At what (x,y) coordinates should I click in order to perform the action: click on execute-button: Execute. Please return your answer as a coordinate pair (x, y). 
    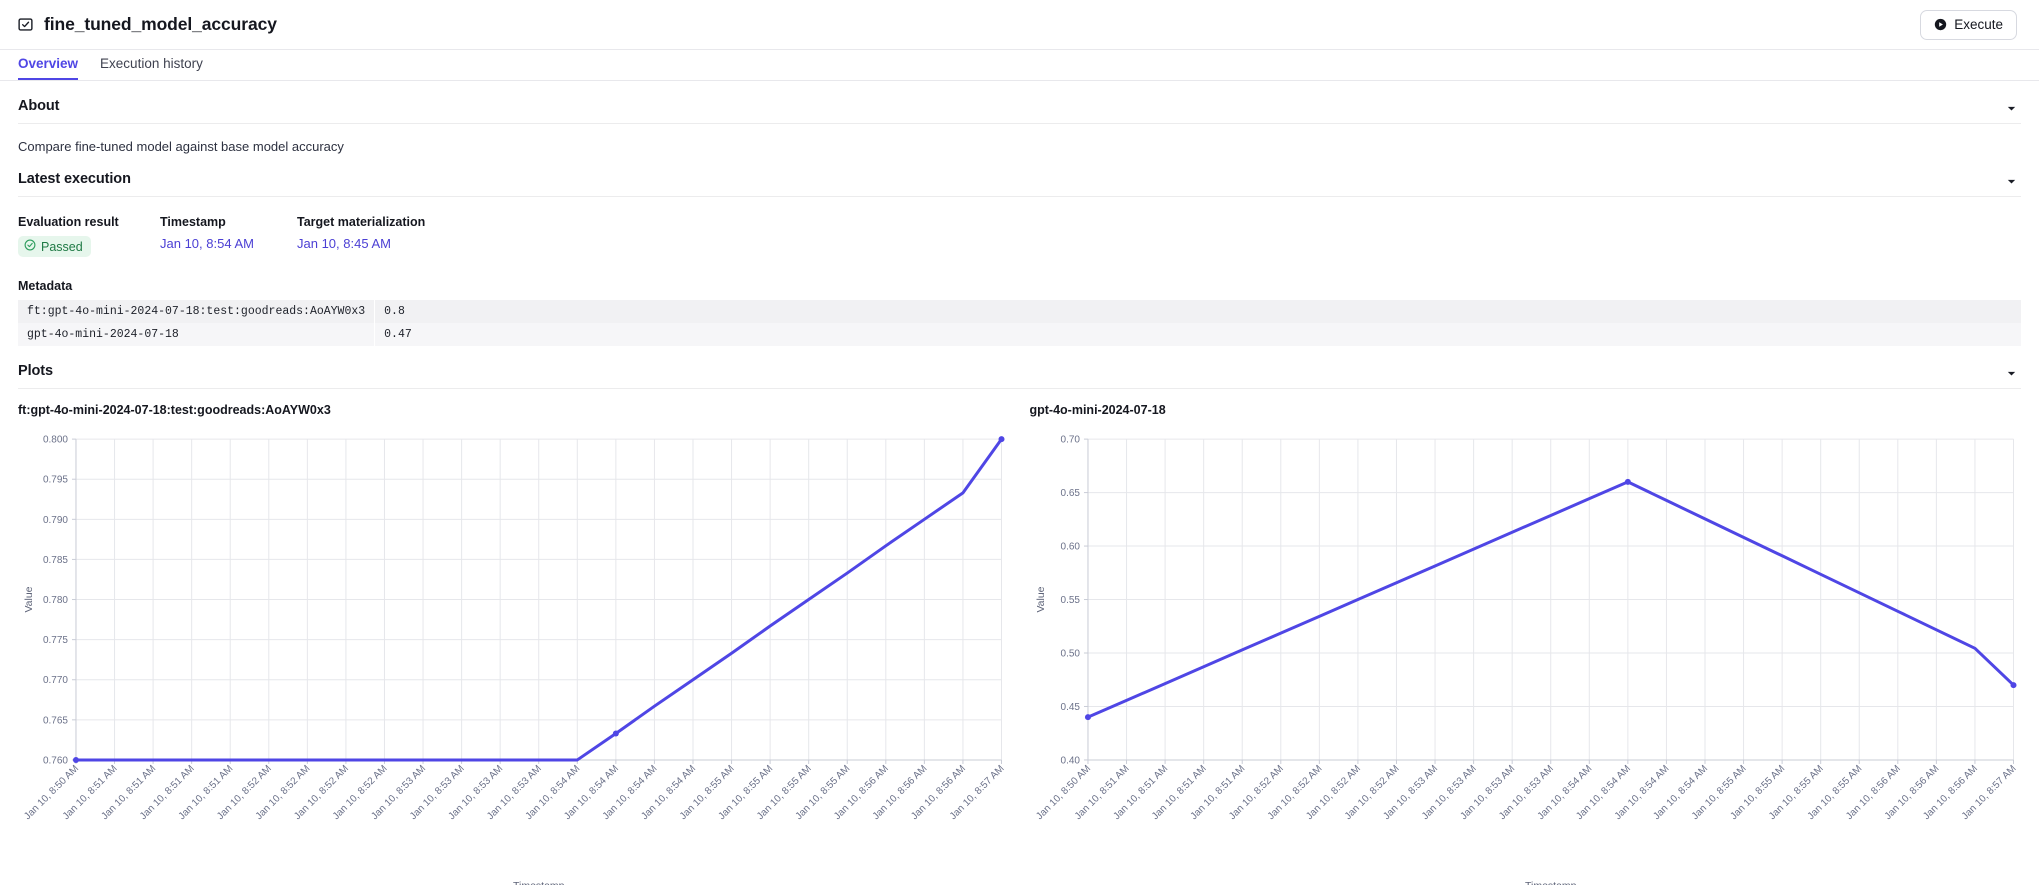
    Looking at the image, I should click on (1968, 24).